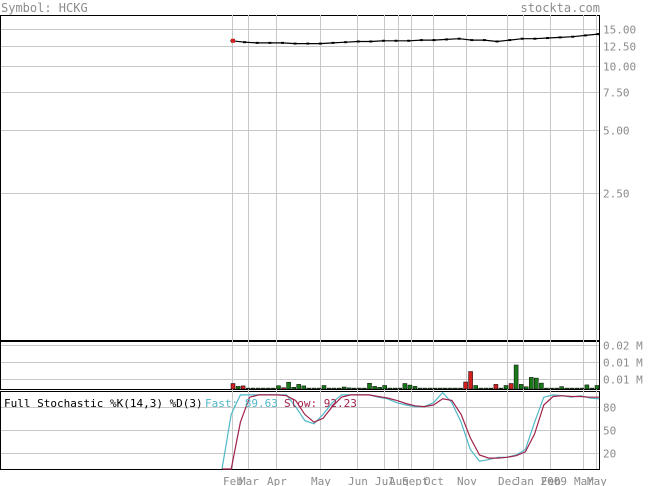 This screenshot has height=486, width=655. I want to click on x-tick-label: Mar, so click(249, 480).